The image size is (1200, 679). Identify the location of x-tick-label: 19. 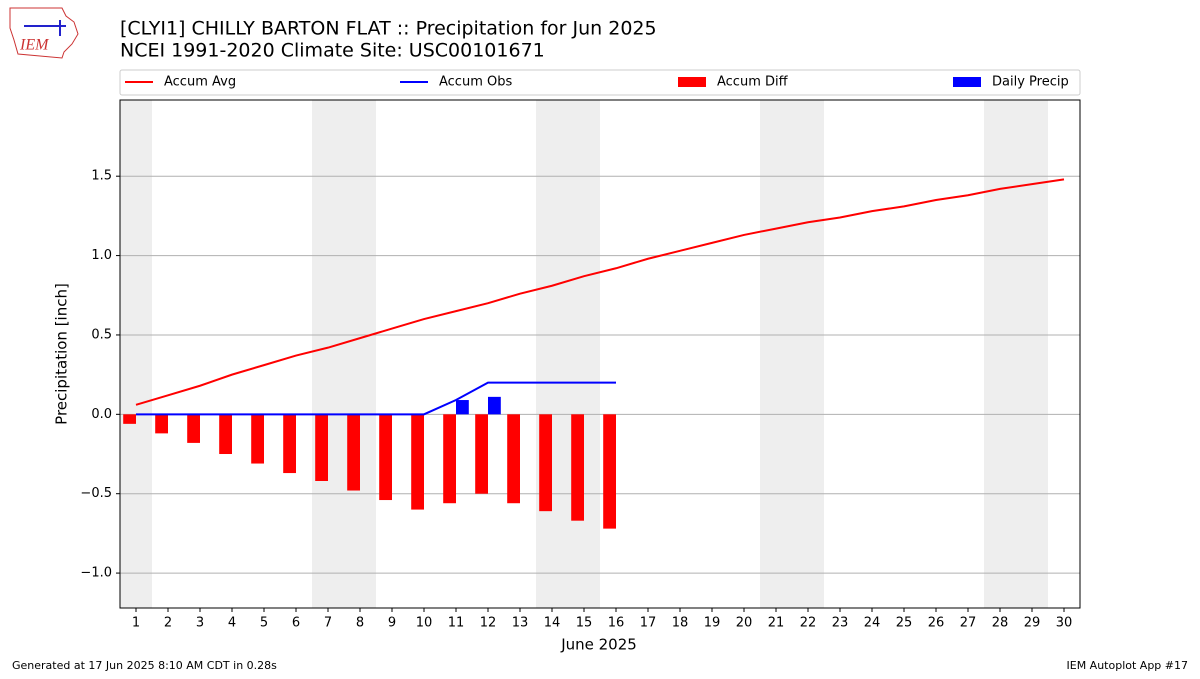
(712, 623).